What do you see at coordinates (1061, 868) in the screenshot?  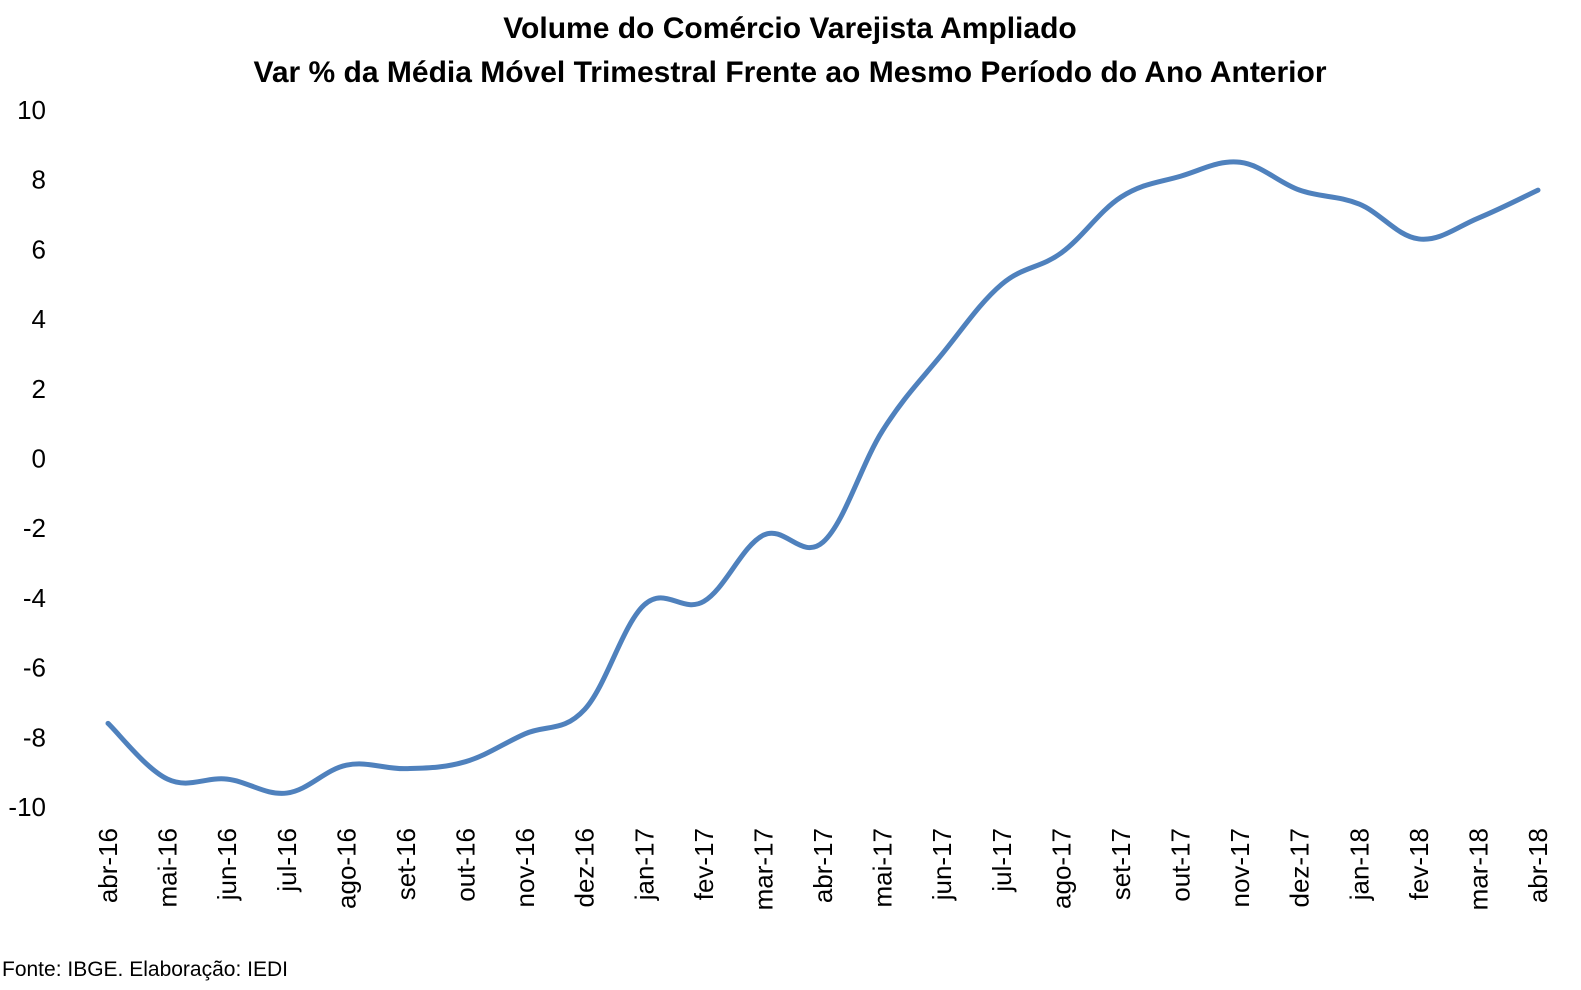 I see `x-tick-label: ago-17` at bounding box center [1061, 868].